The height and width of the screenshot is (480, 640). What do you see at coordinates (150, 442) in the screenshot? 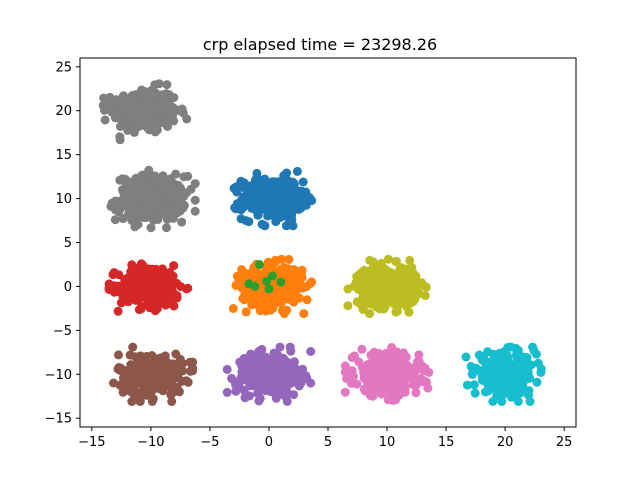
I see `x-tick-label: −10` at bounding box center [150, 442].